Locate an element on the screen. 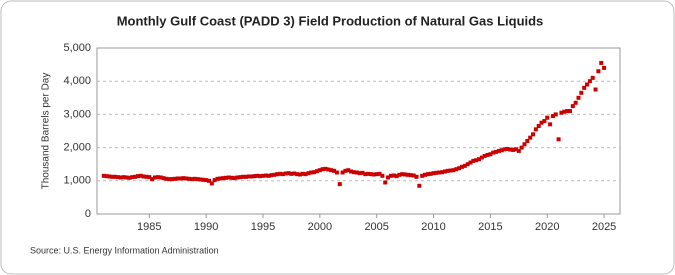  y-tick-label: 0 is located at coordinates (88, 214).